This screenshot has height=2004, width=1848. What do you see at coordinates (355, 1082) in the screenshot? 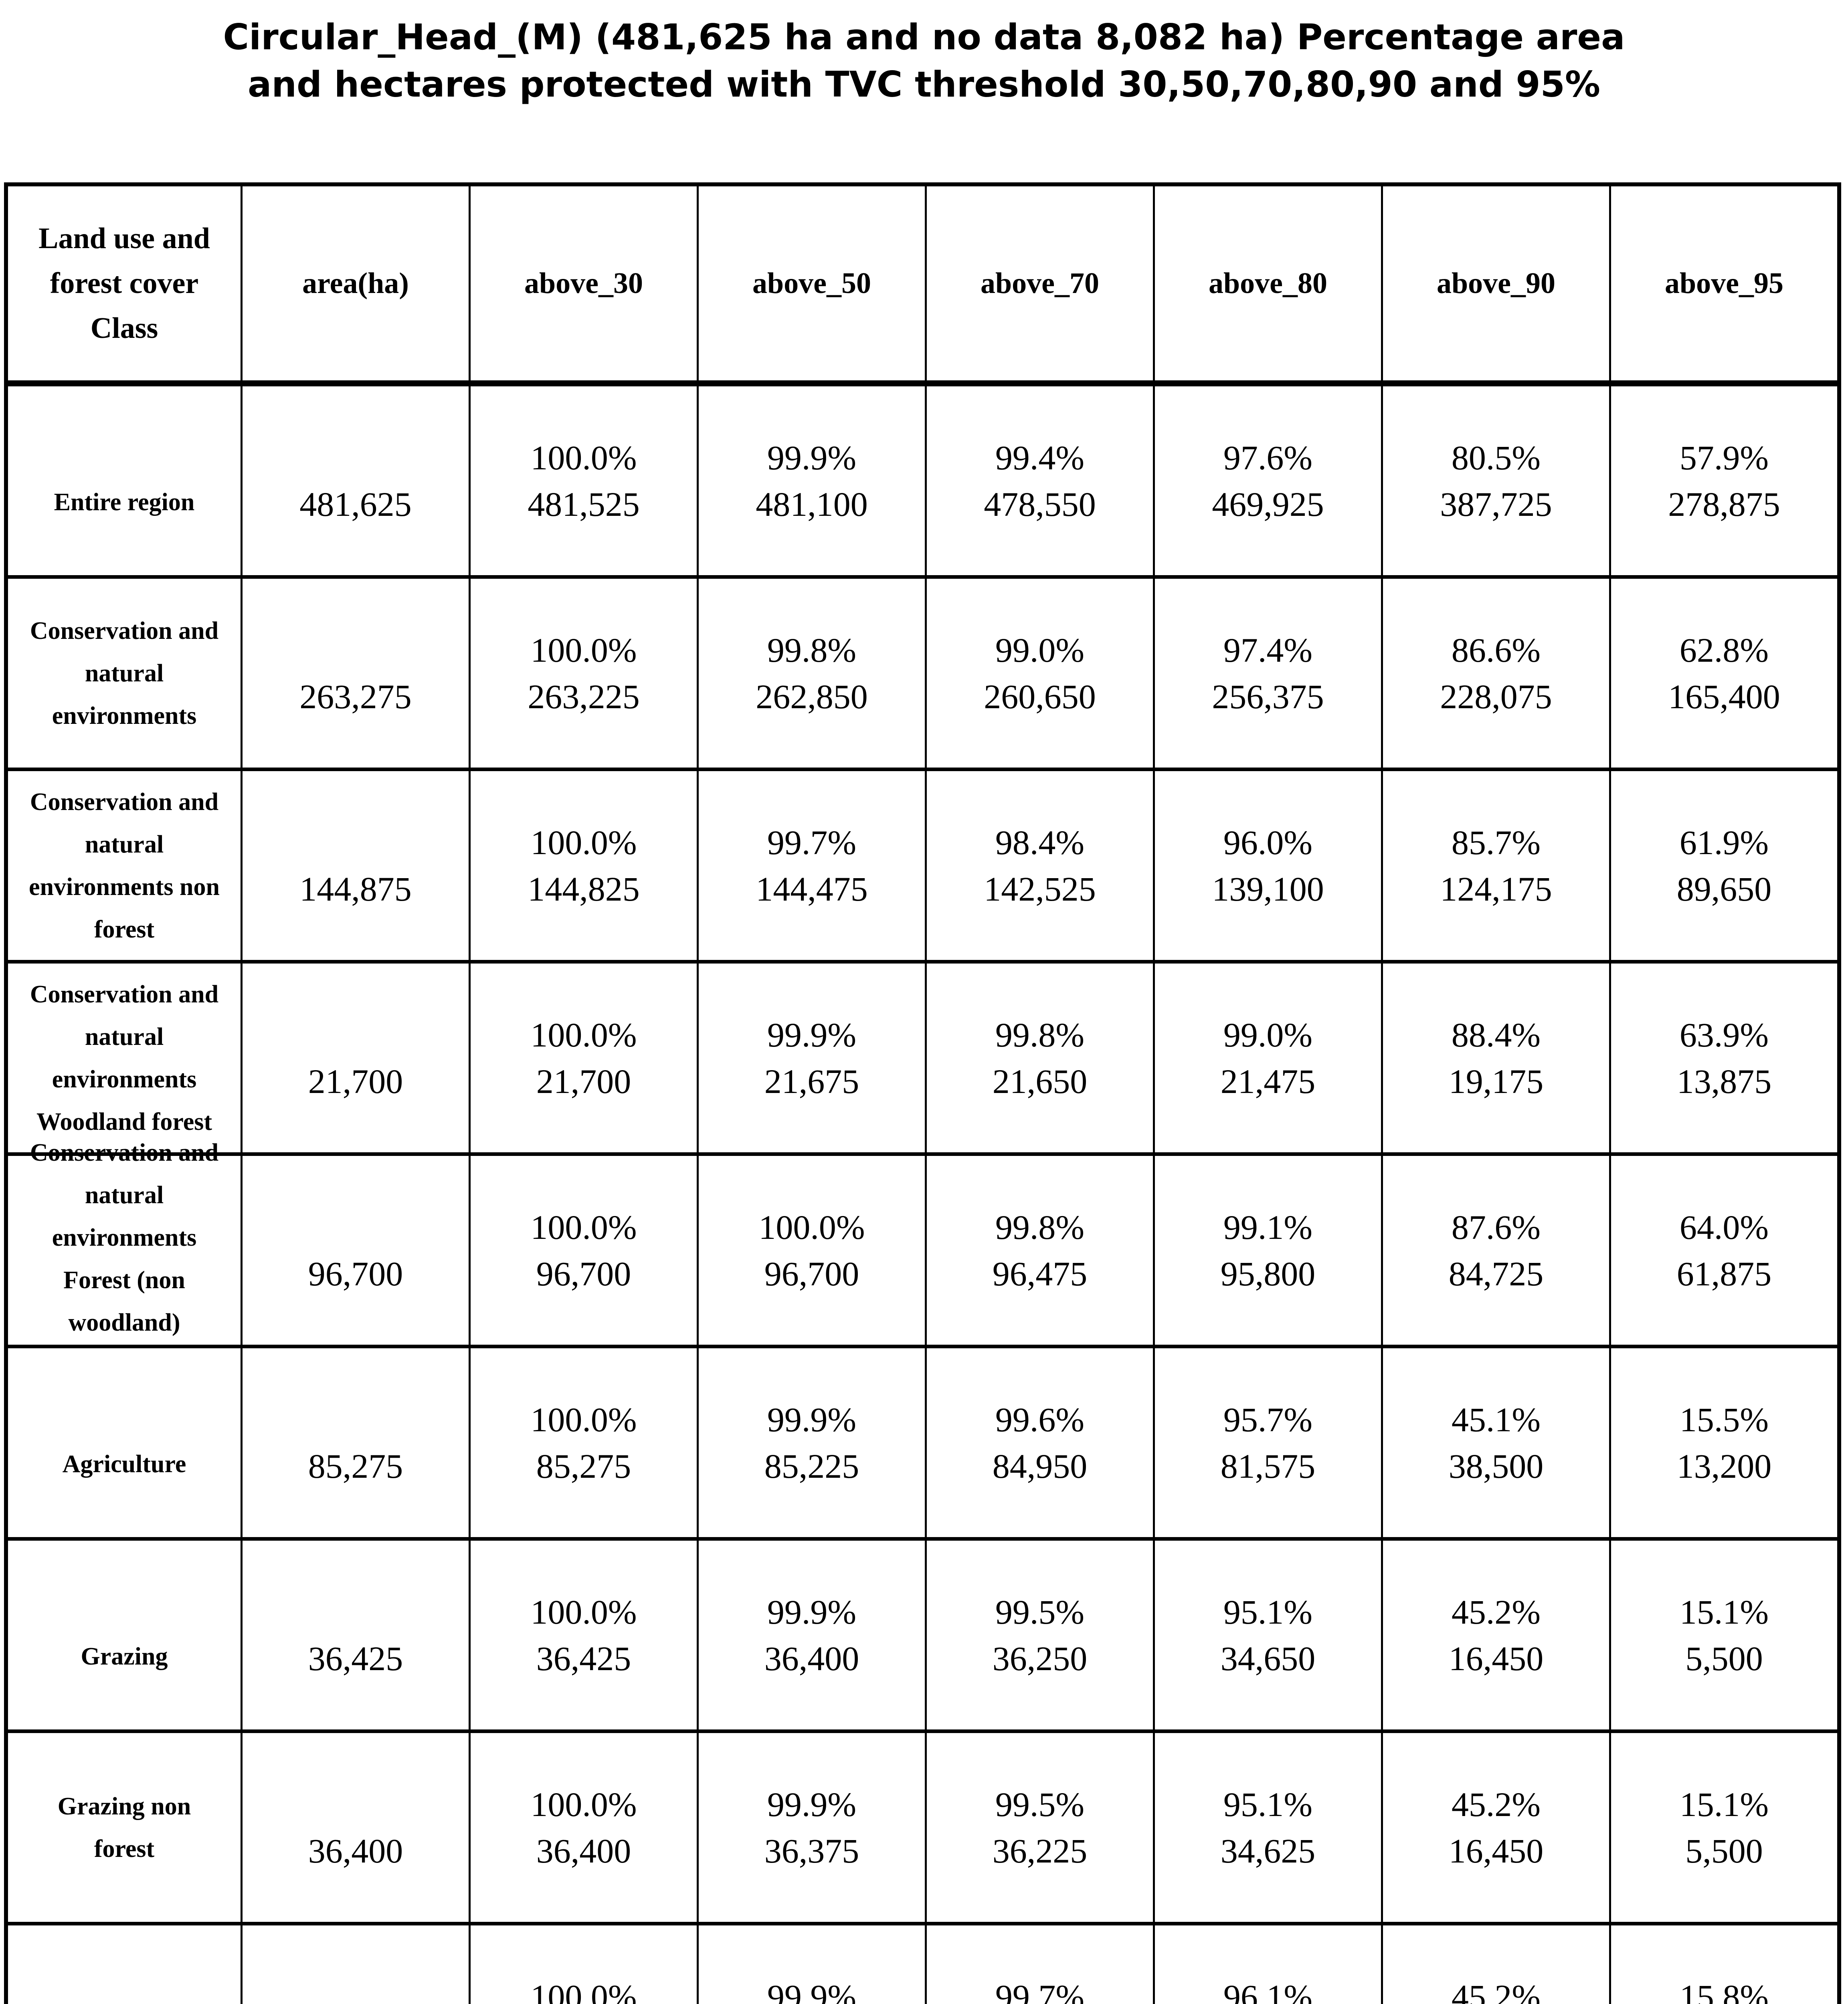
I see `cell-area-ha-text: 21,700` at bounding box center [355, 1082].